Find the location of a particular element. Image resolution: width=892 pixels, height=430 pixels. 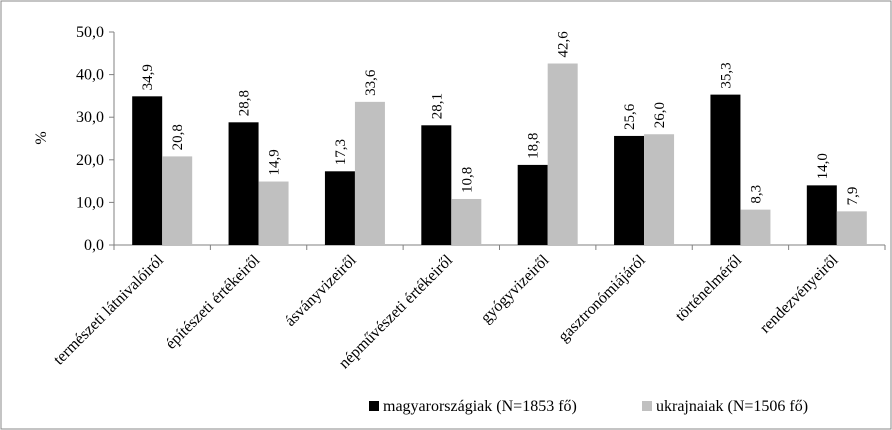

y-tick-label: 0,0 is located at coordinates (94, 245).